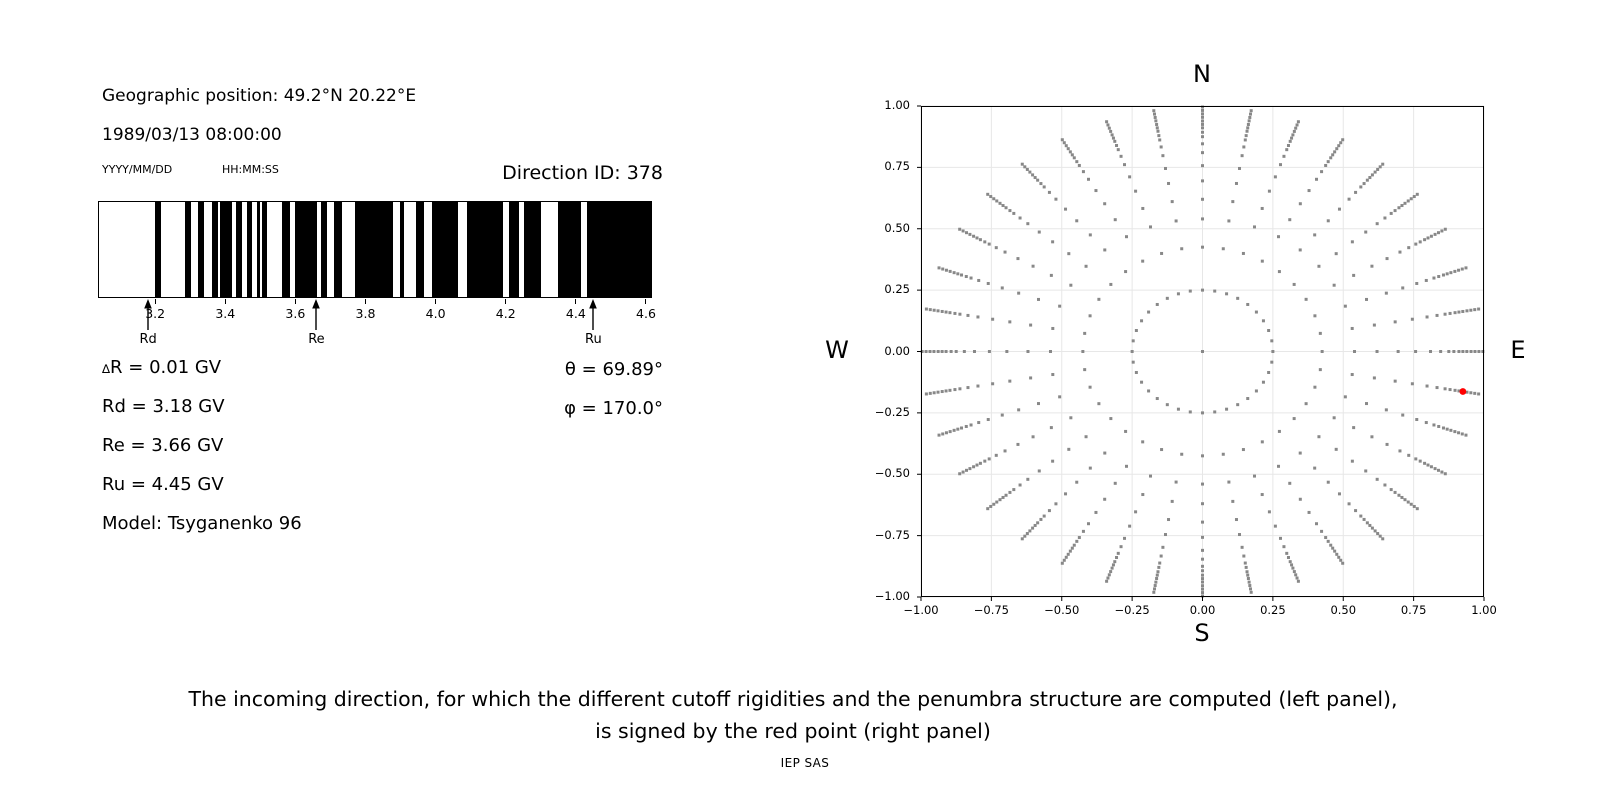 This screenshot has width=1600, height=800. What do you see at coordinates (921, 610) in the screenshot?
I see `x-tick-label: −1.00` at bounding box center [921, 610].